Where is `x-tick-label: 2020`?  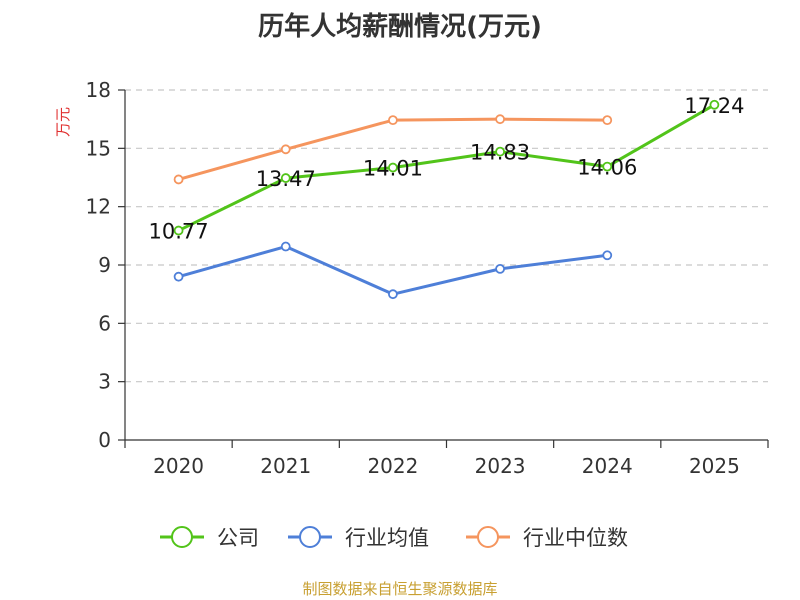 x-tick-label: 2020 is located at coordinates (178, 466).